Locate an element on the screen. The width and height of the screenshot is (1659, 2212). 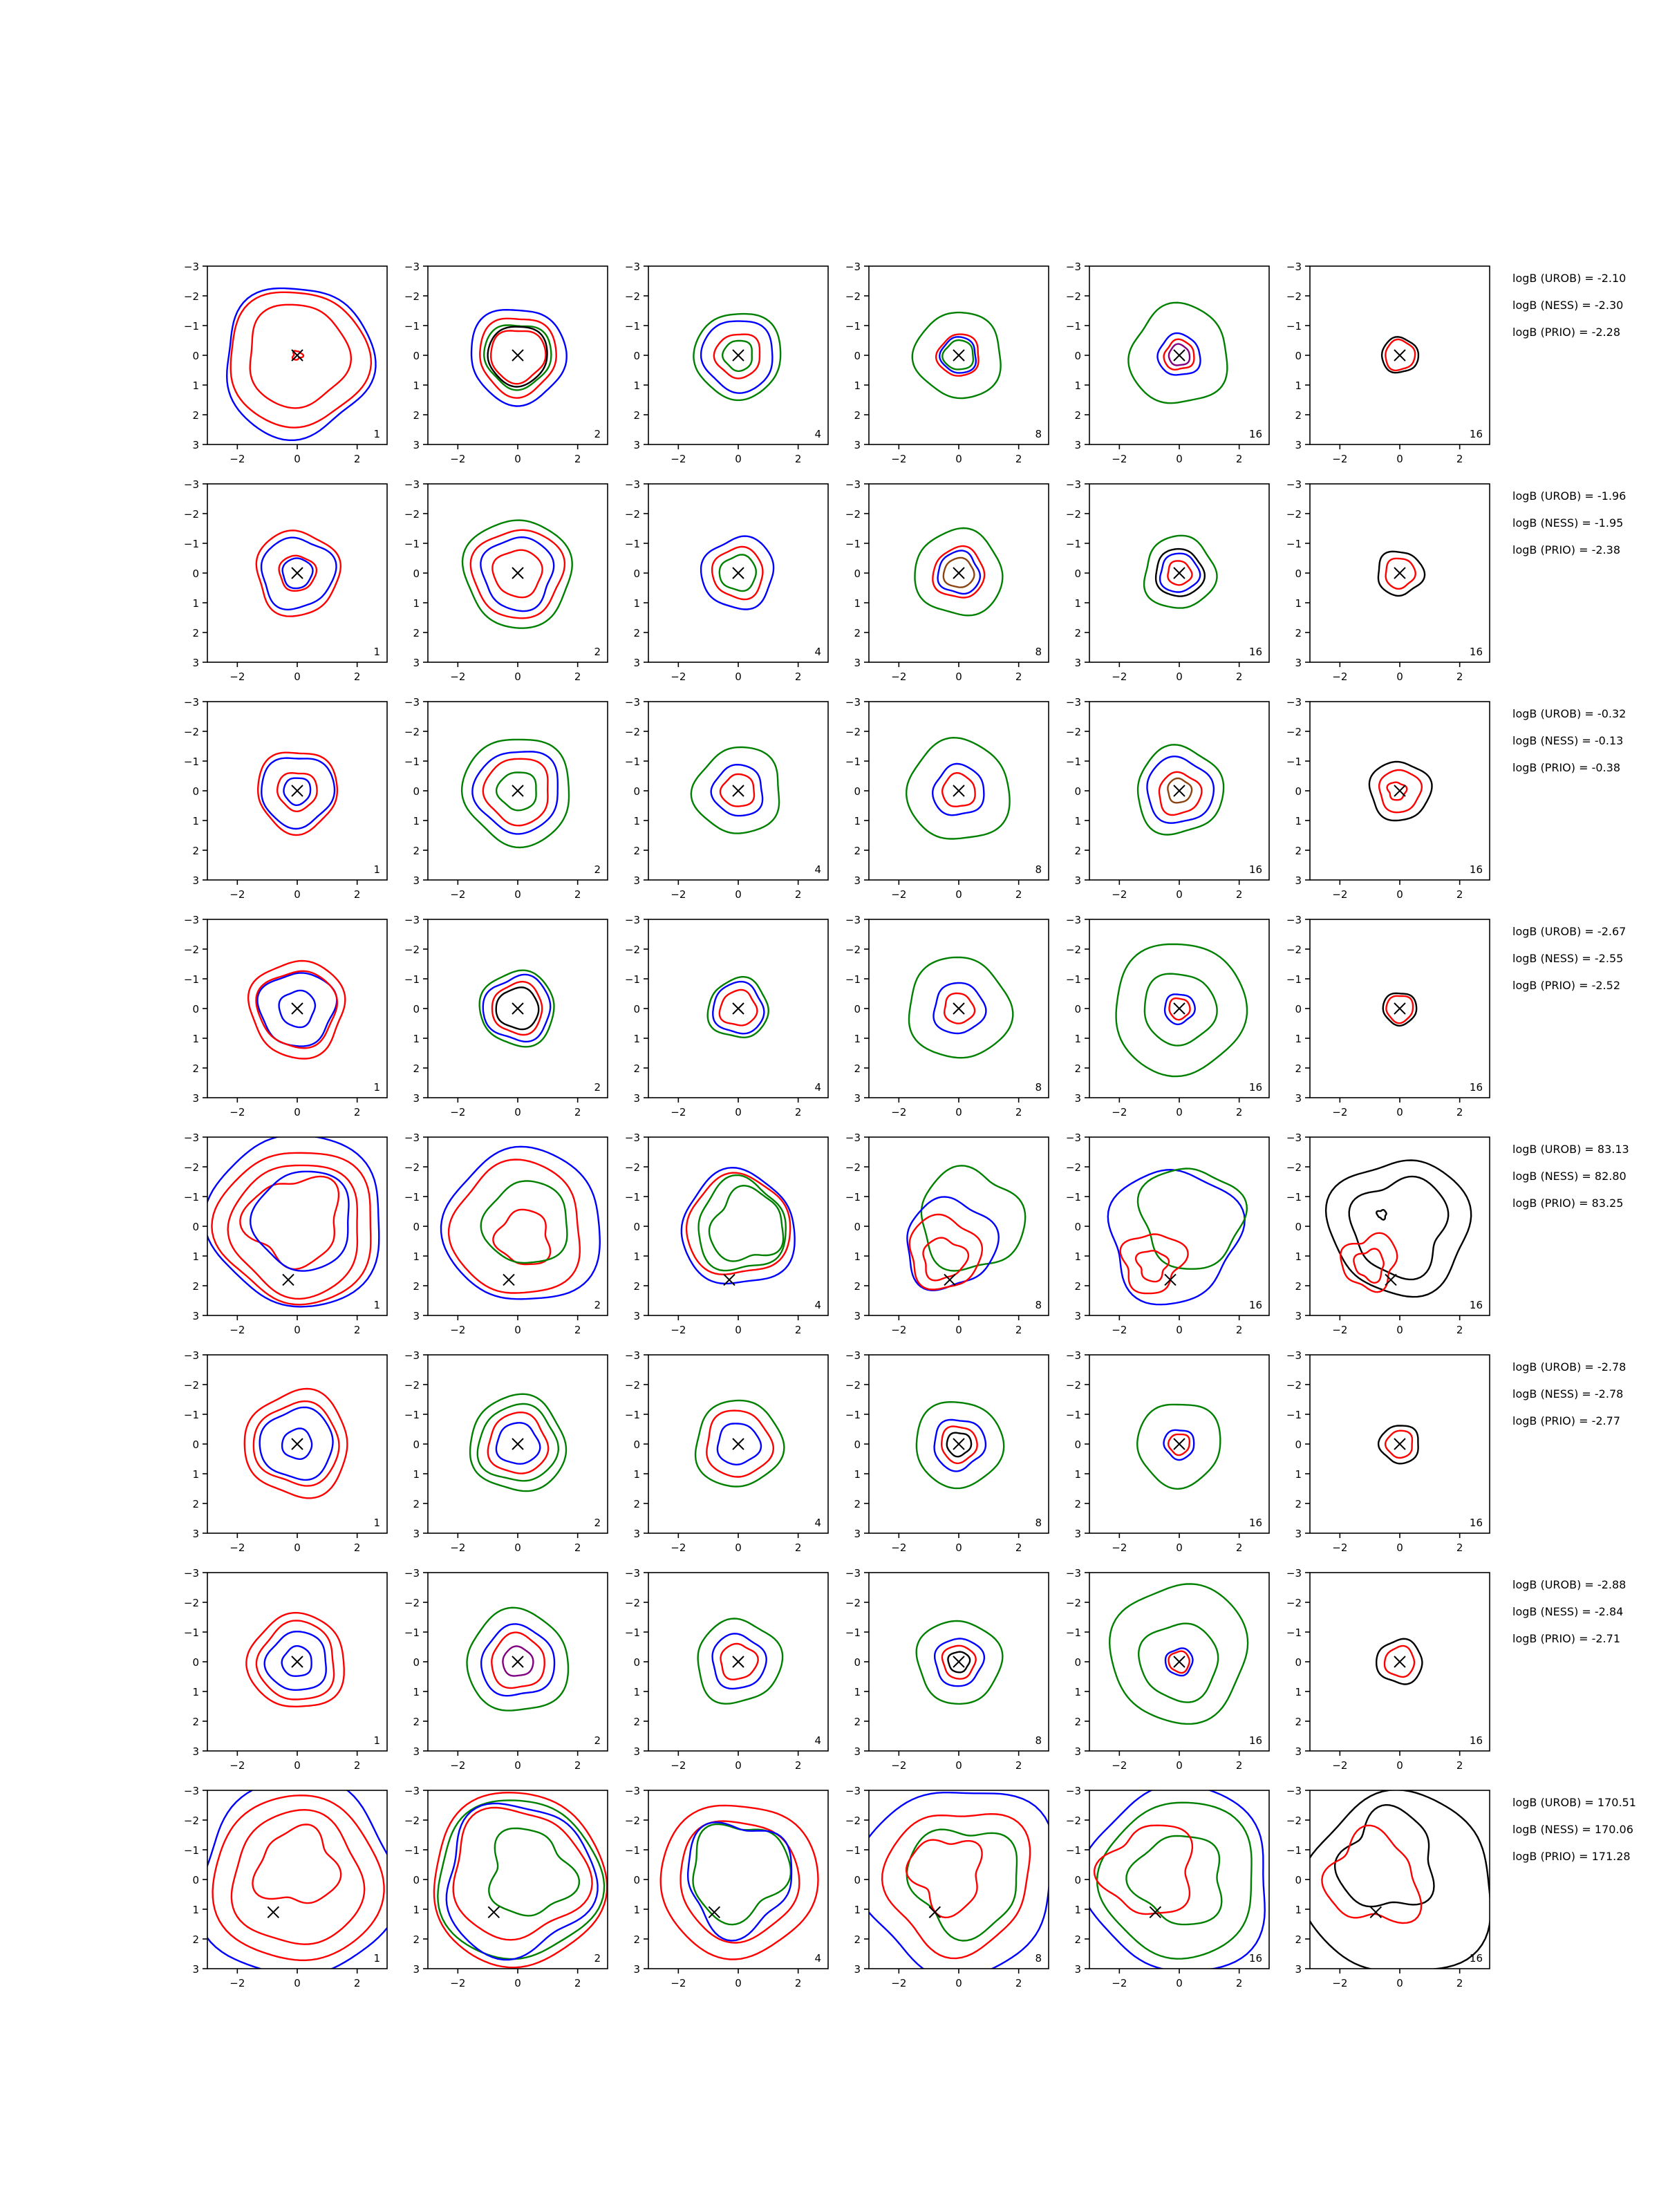
panel-r1-c4: 3 2 1 0 −1 −2 −3 −2 0 2 8 is located at coordinates (947, 363).